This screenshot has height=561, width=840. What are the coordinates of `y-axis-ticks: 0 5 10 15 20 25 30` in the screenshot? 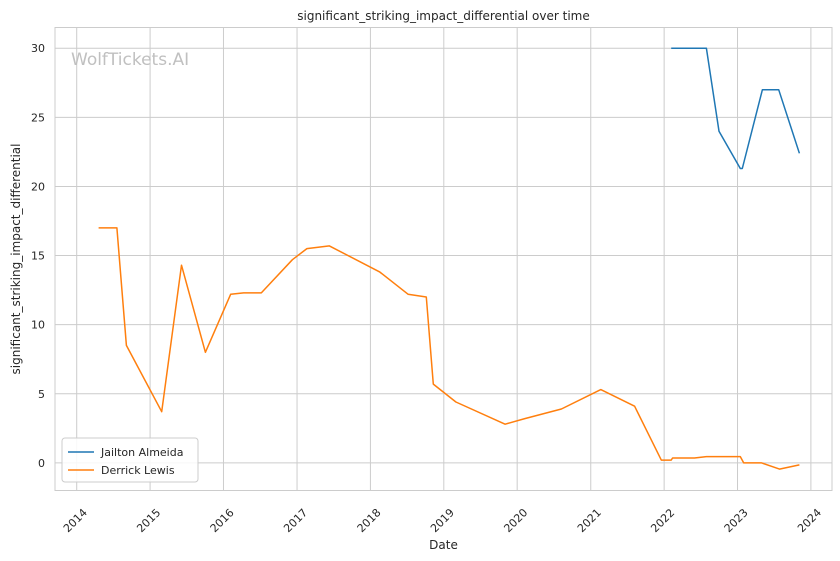 It's located at (38, 256).